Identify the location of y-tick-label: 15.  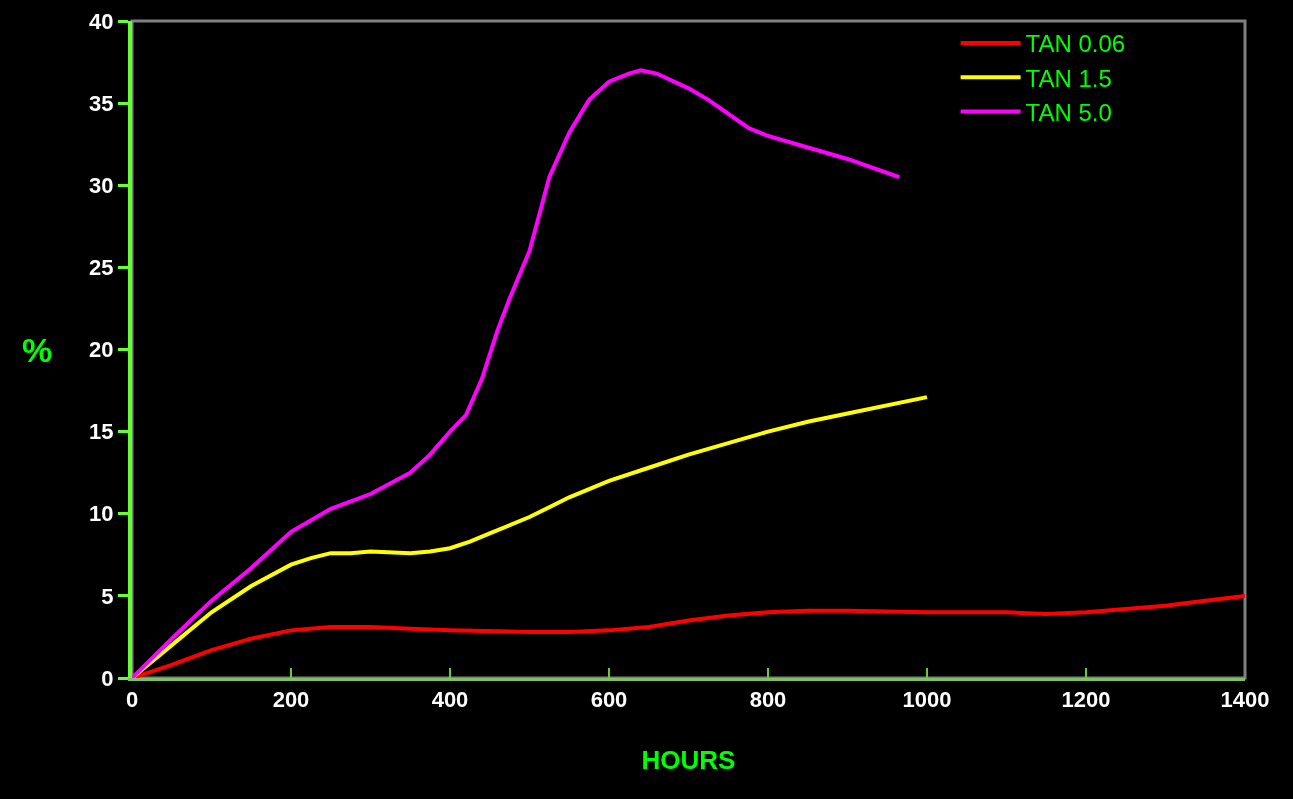
(101, 432).